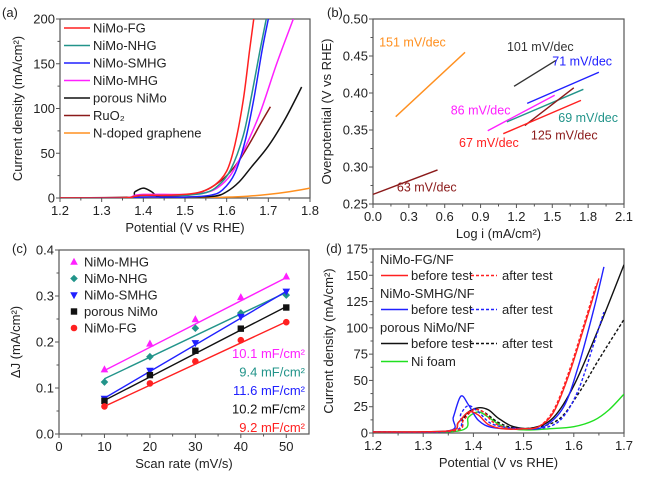 Image resolution: width=649 pixels, height=491 pixels. Describe the element at coordinates (423, 445) in the screenshot. I see `x-tick-label: 1.3` at that location.